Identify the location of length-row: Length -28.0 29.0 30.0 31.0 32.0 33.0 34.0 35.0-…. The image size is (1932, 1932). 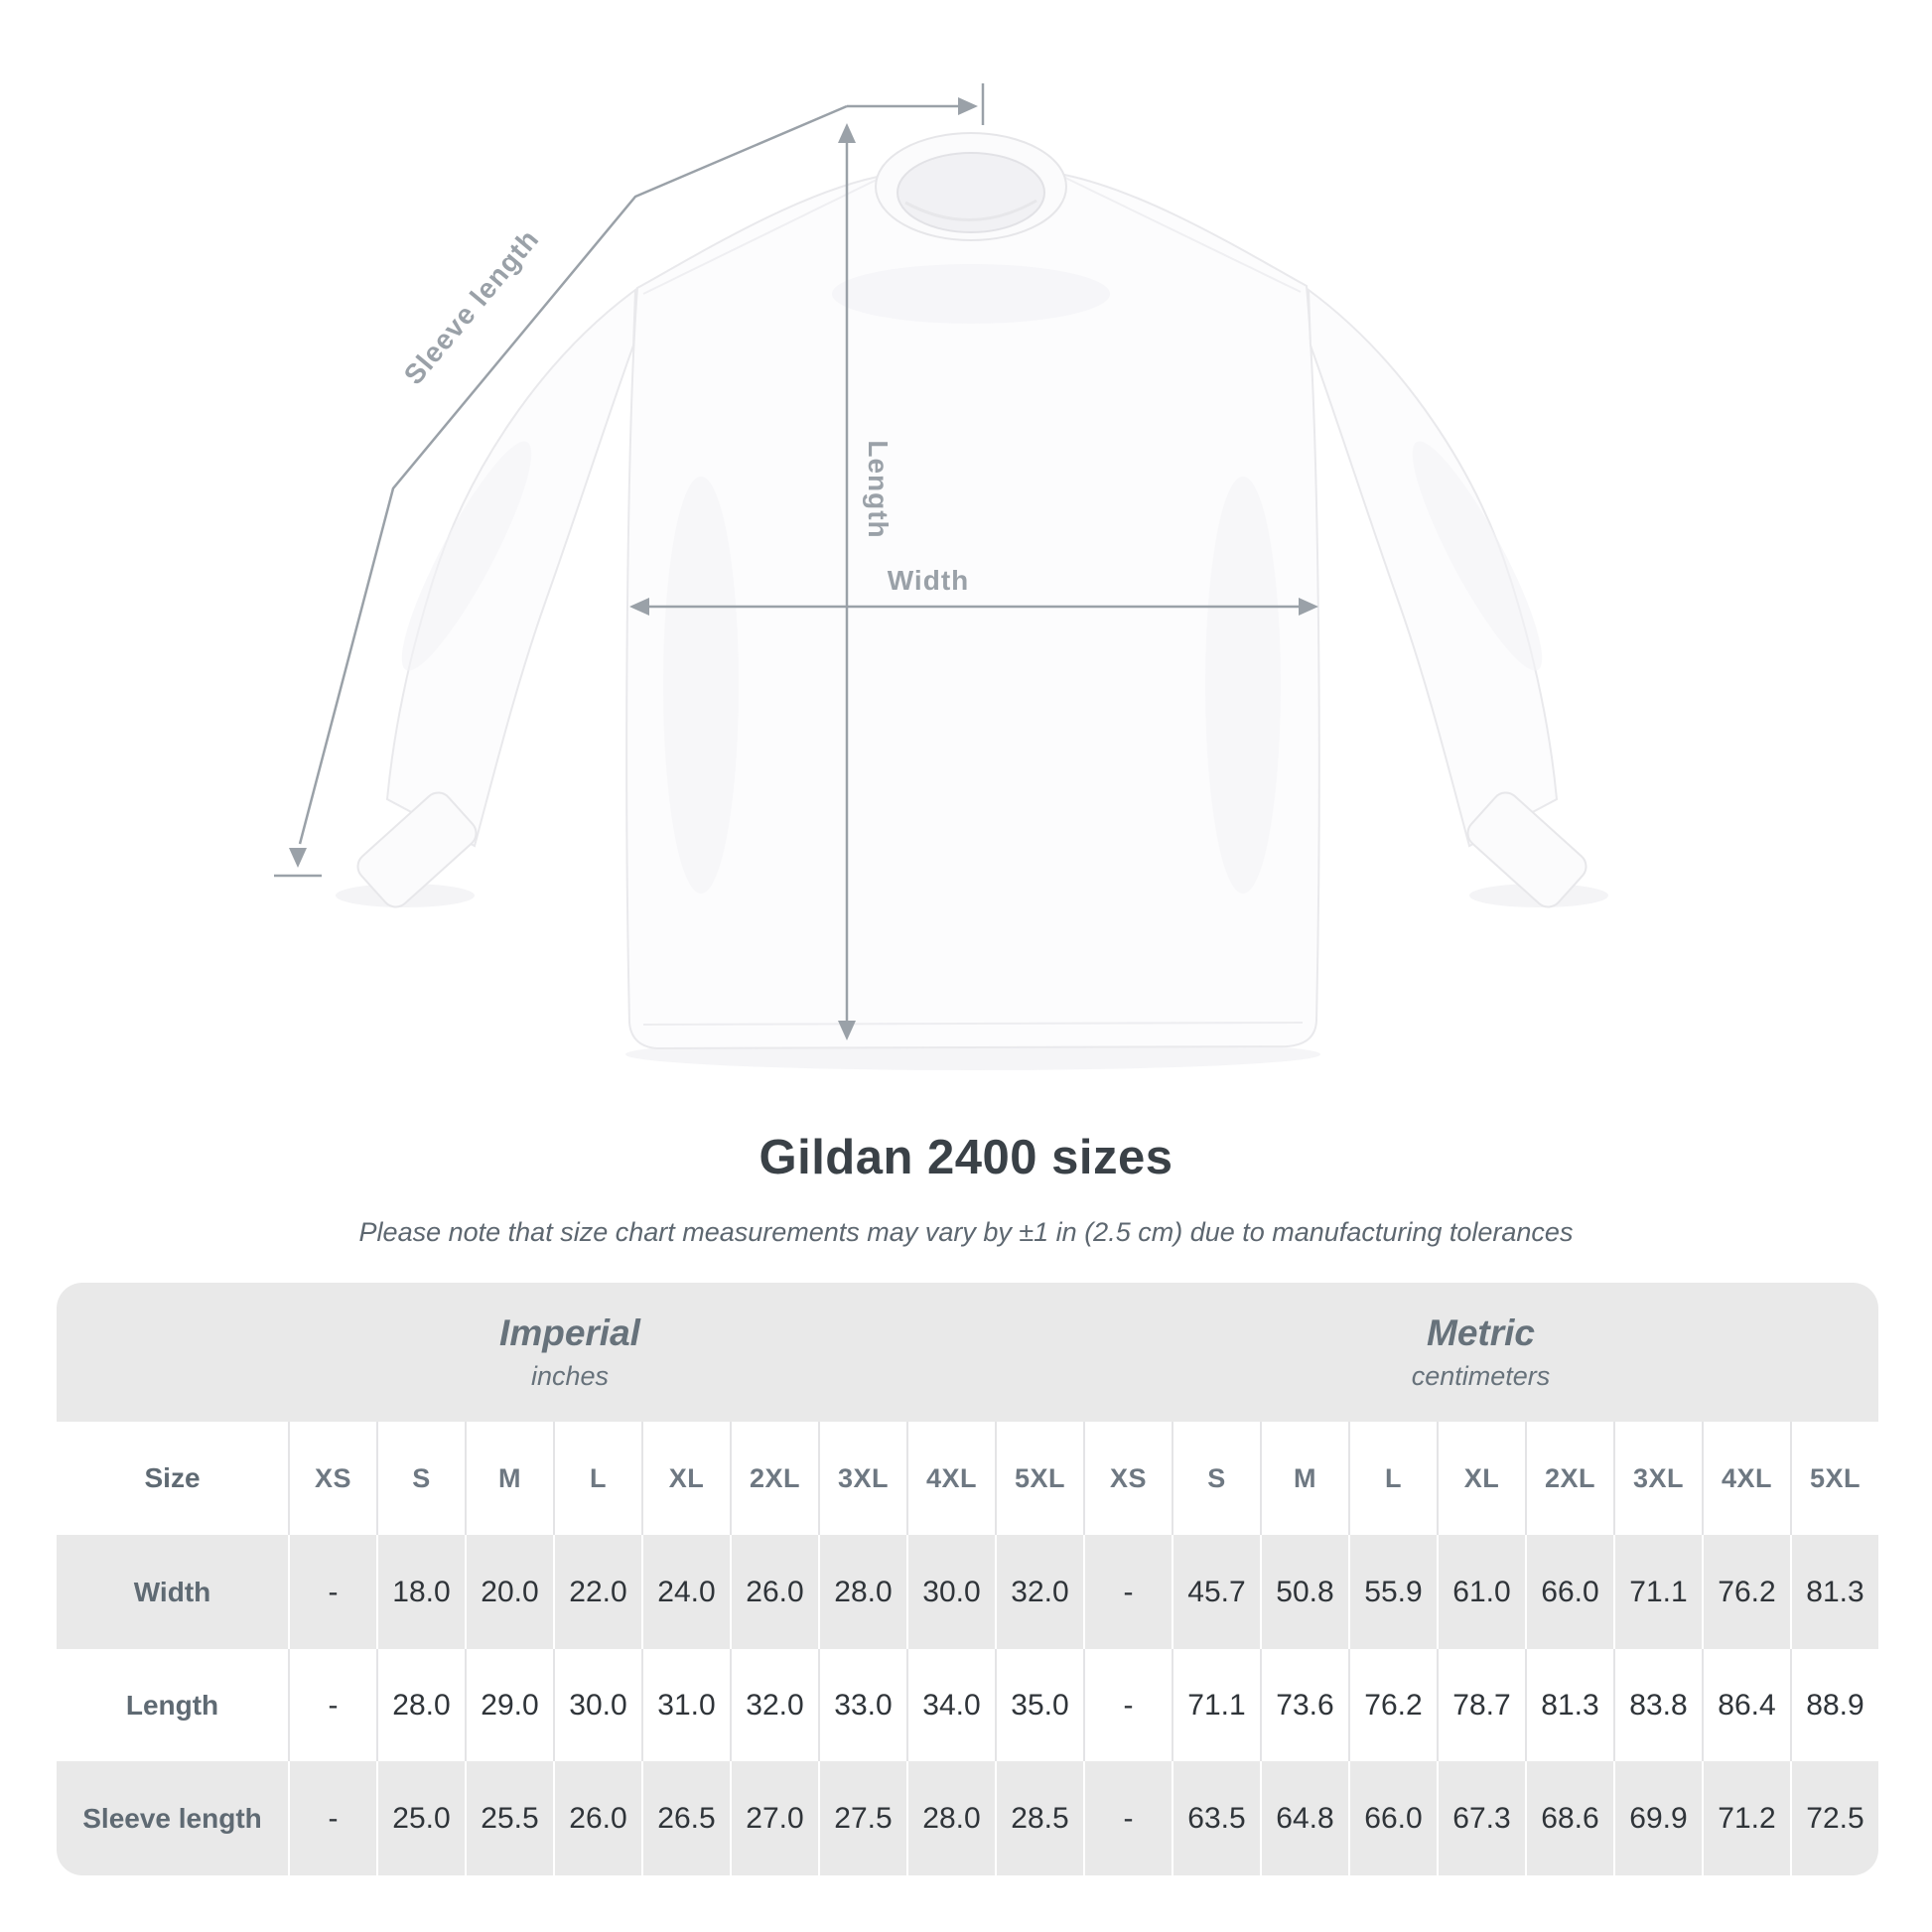
(967, 1705).